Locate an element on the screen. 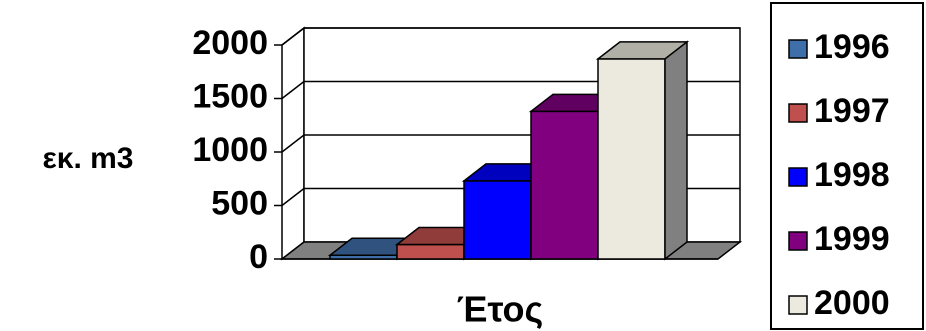 This screenshot has width=926, height=331. y-tick-label: 1500 is located at coordinates (230, 96).